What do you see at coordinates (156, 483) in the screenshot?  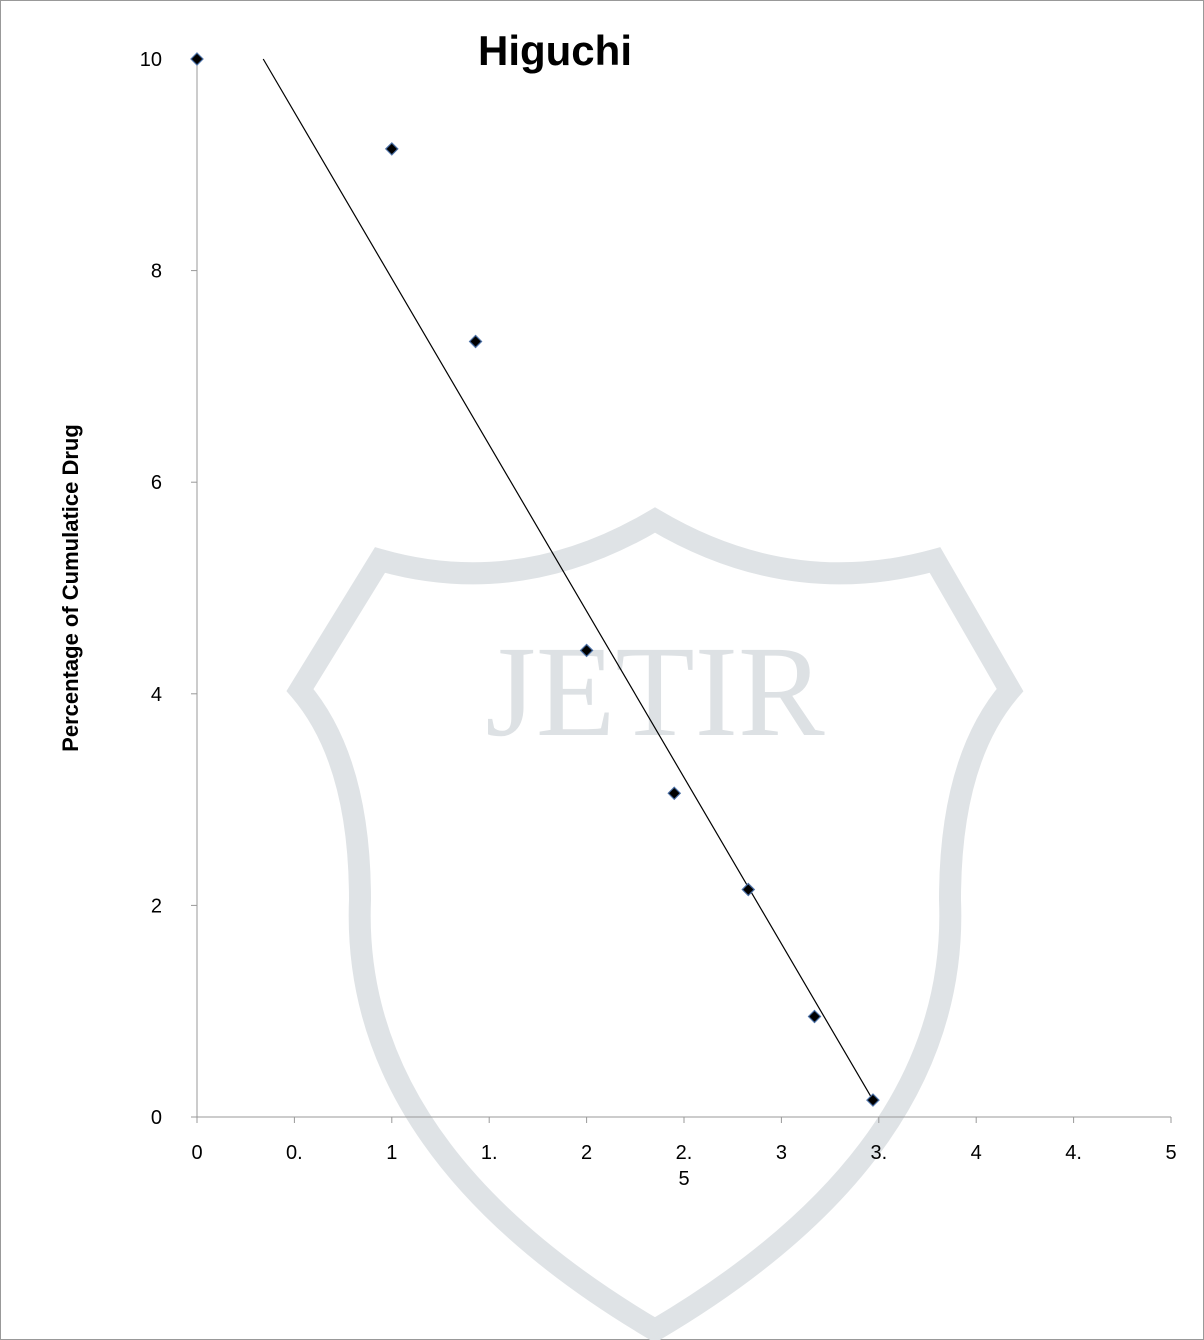 I see `y-tick-label: 6` at bounding box center [156, 483].